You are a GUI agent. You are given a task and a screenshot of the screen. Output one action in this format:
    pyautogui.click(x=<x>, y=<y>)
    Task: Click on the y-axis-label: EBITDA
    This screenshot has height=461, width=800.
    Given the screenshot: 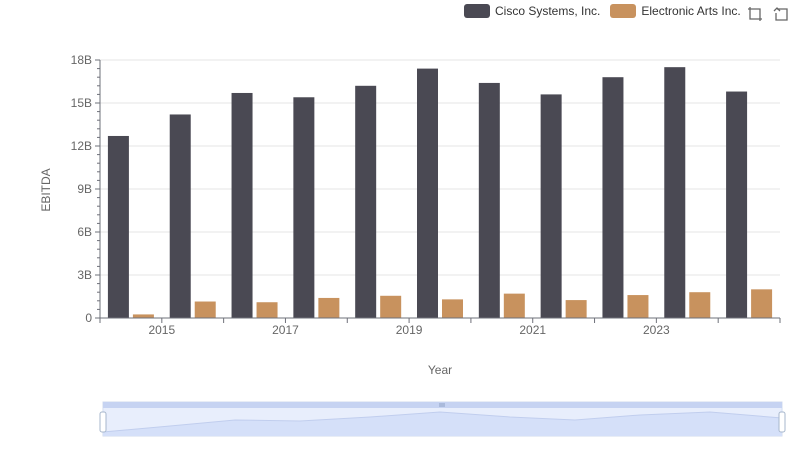 What is the action you would take?
    pyautogui.click(x=46, y=189)
    